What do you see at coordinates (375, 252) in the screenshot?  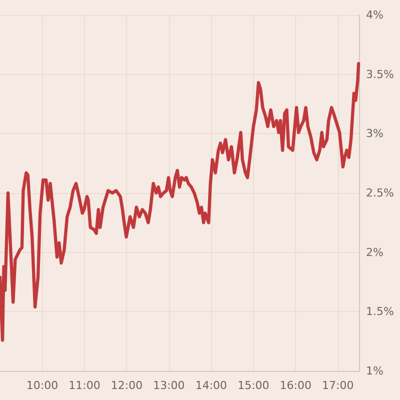 I see `y-tick-label: 2%` at bounding box center [375, 252].